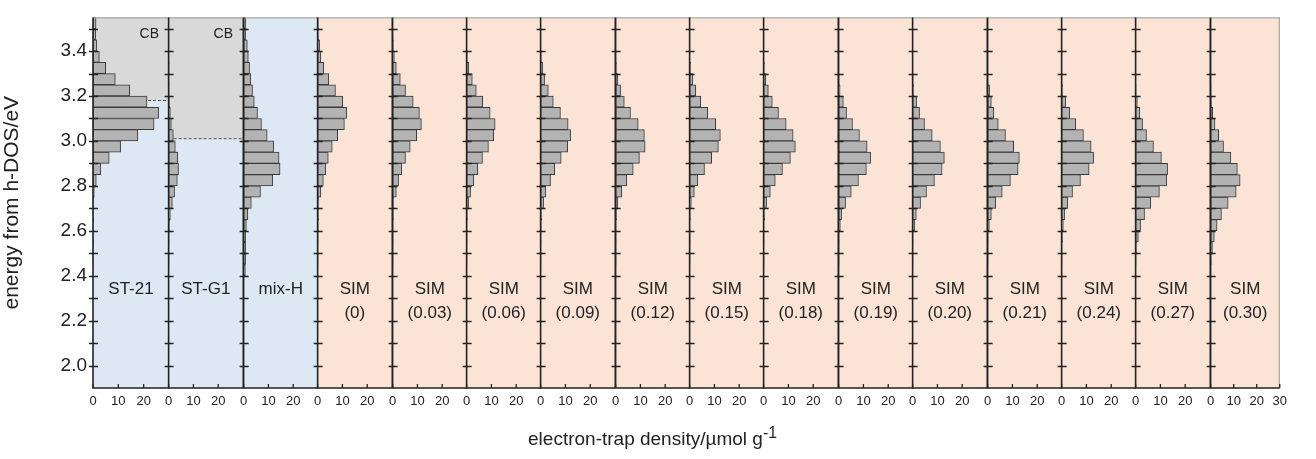  What do you see at coordinates (1173, 301) in the screenshot?
I see `annotation: SIM (0.27)` at bounding box center [1173, 301].